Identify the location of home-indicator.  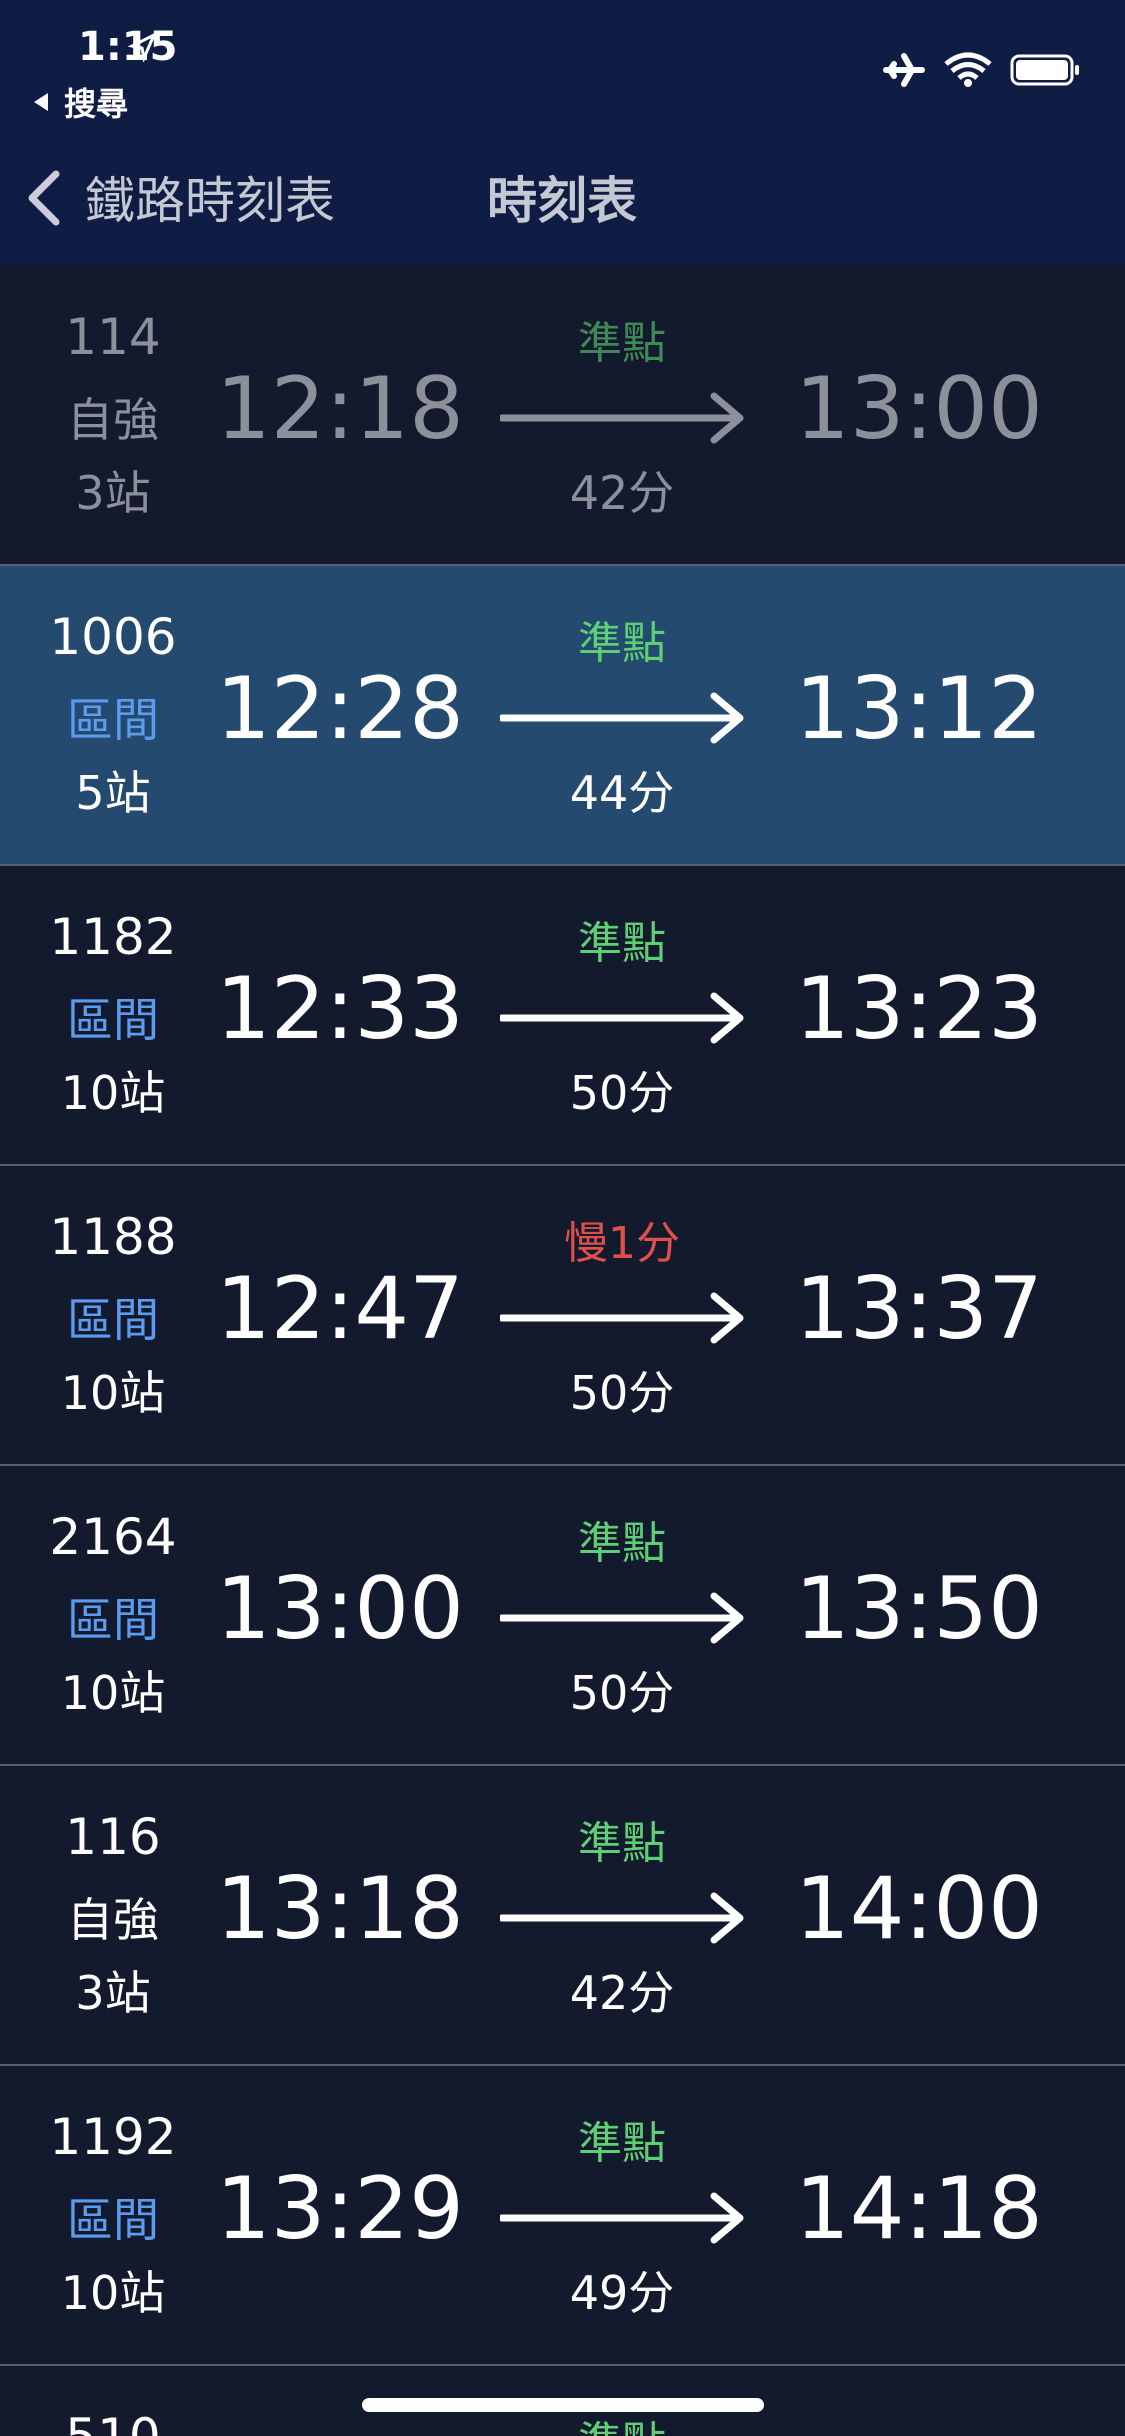
(563, 2405).